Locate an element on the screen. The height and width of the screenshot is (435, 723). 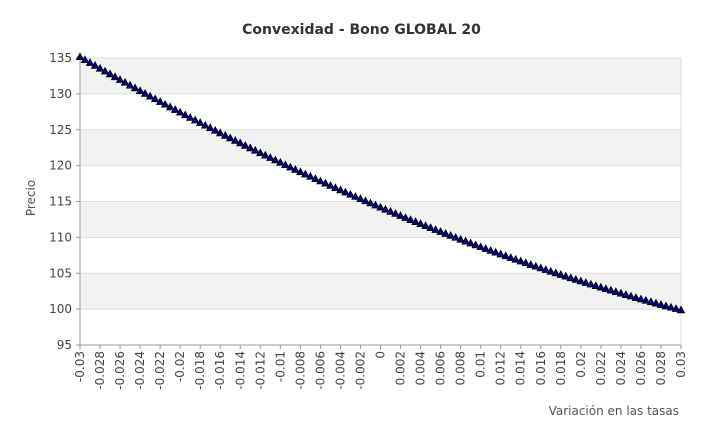
x-tick-label: -0.016 is located at coordinates (220, 370).